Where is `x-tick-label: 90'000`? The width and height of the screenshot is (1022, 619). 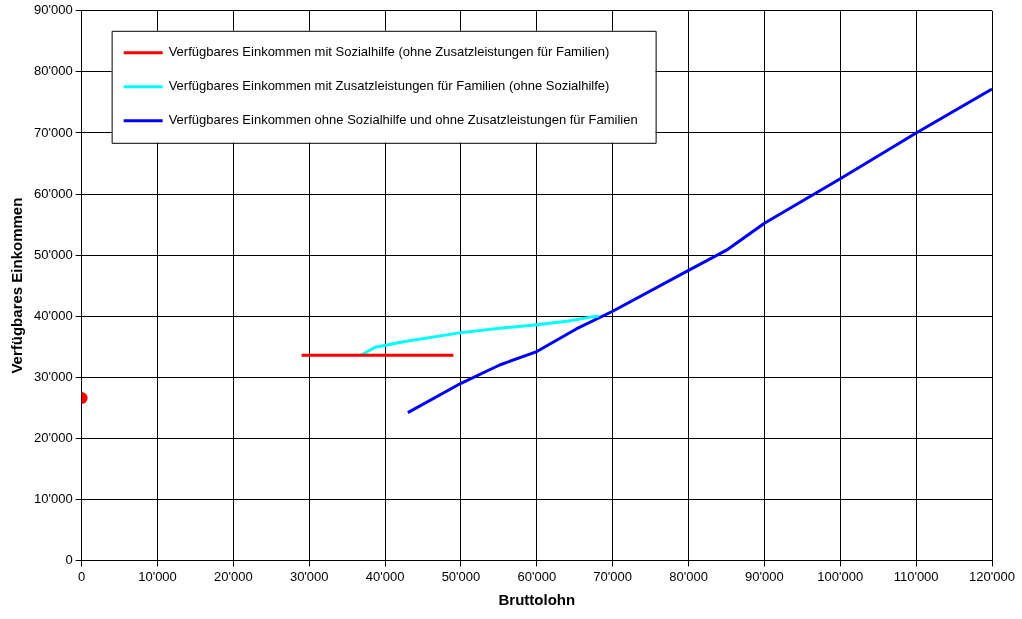
x-tick-label: 90'000 is located at coordinates (764, 576).